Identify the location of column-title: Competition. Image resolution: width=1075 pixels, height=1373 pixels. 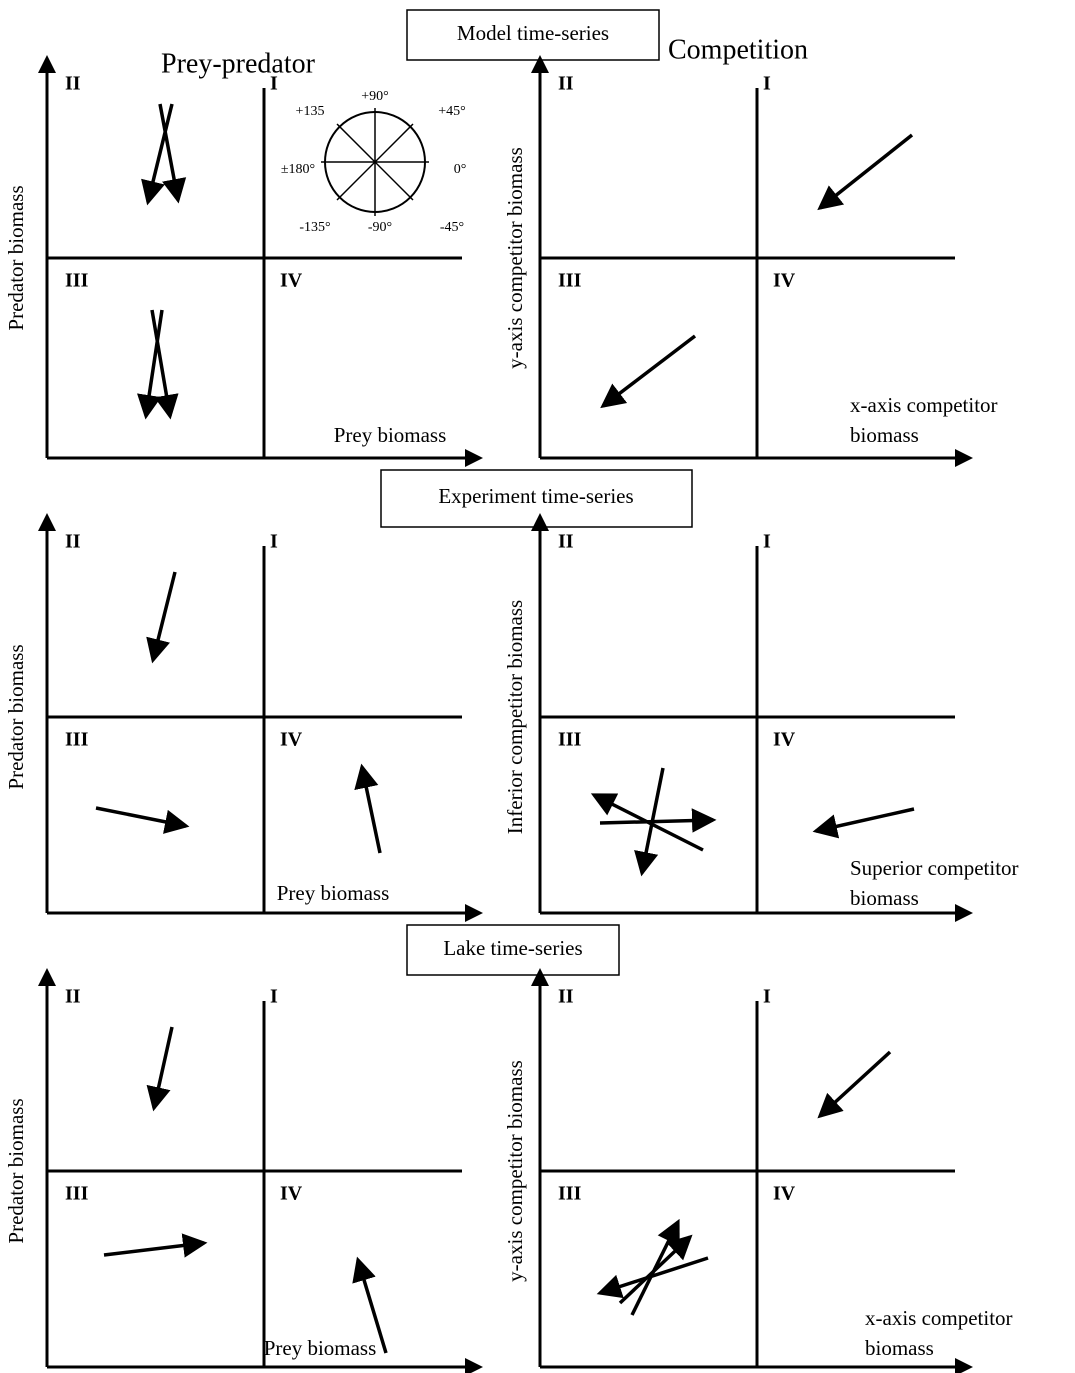
(738, 49).